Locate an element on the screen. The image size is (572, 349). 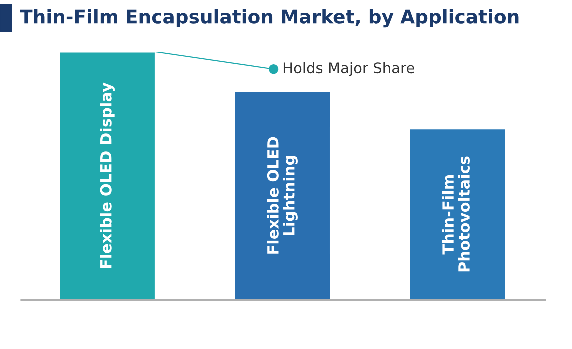
x-tick-label: Flexible OLED Display is located at coordinates (107, 175).